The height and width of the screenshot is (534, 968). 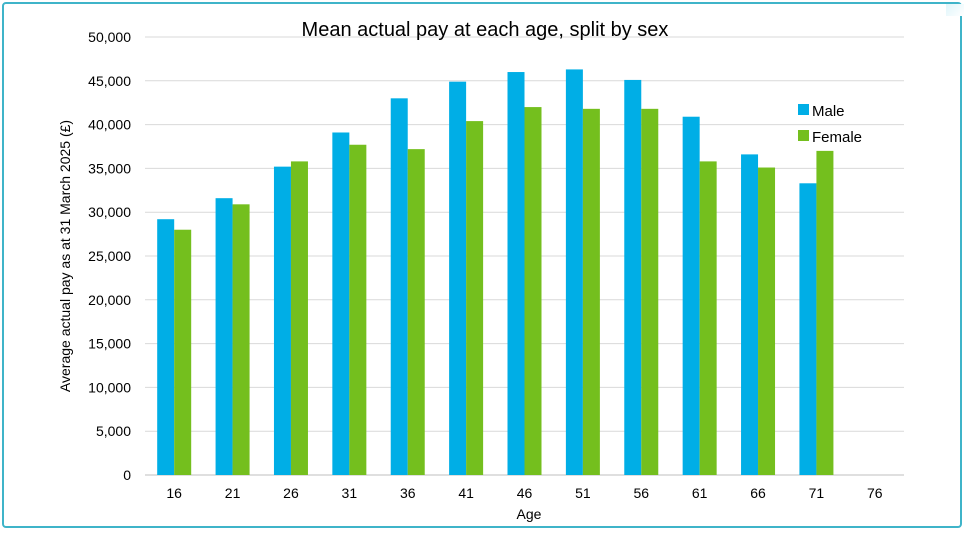 What do you see at coordinates (291, 493) in the screenshot?
I see `x-tick-label: 26` at bounding box center [291, 493].